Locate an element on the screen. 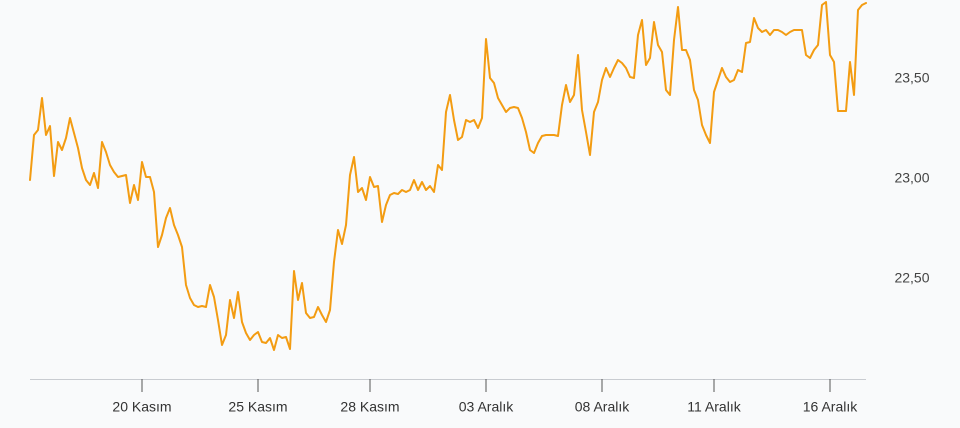 The width and height of the screenshot is (960, 428). x-tick-label: 11 Aralık is located at coordinates (714, 407).